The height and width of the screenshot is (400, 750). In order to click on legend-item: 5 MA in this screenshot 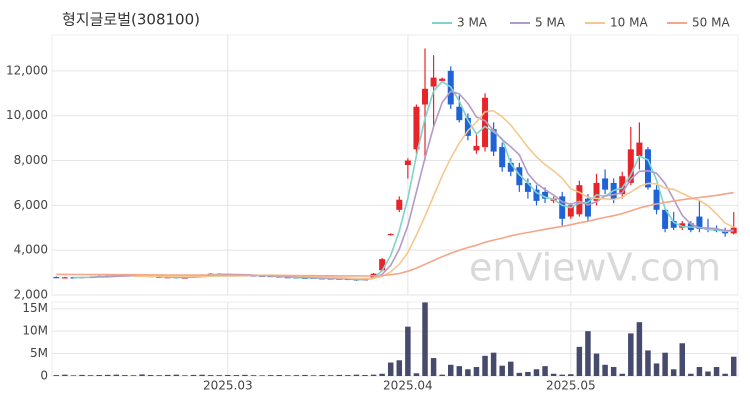, I will do `click(538, 23)`.